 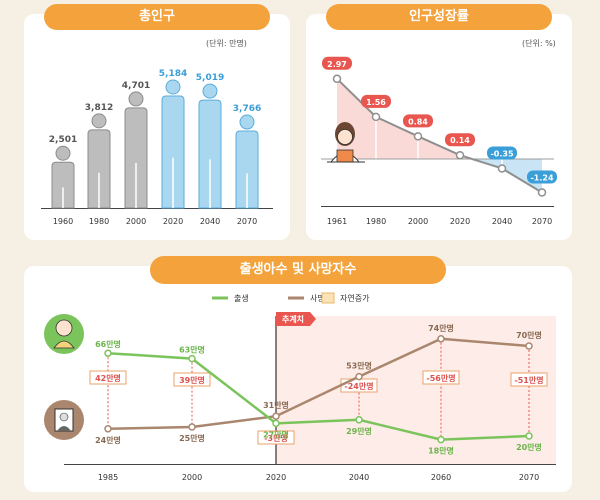 I want to click on legend-swatch, so click(x=328, y=298).